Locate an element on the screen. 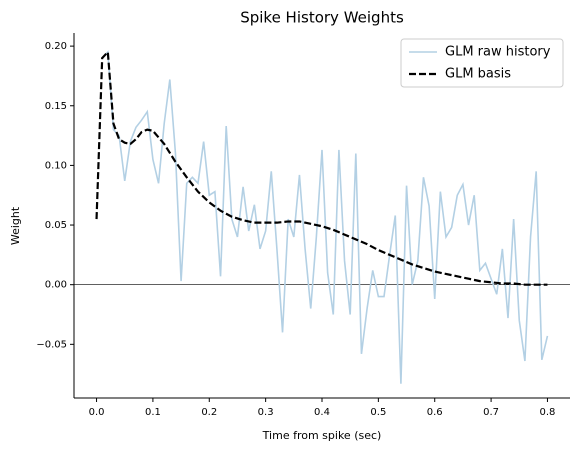 Image resolution: width=579 pixels, height=457 pixels. x-tick-label: 0.4 is located at coordinates (322, 412).